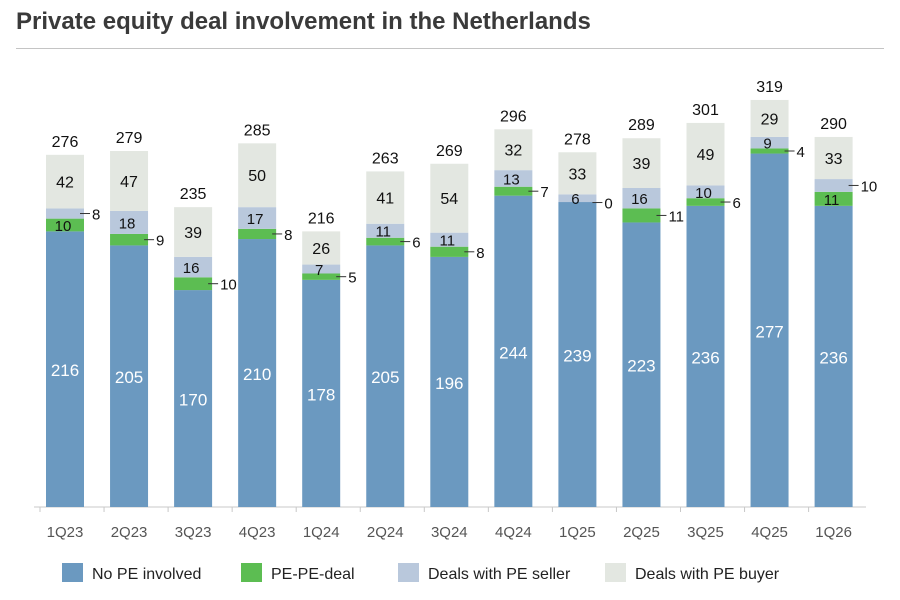 The height and width of the screenshot is (600, 900). I want to click on data-label-pe-pe: 9, so click(160, 241).